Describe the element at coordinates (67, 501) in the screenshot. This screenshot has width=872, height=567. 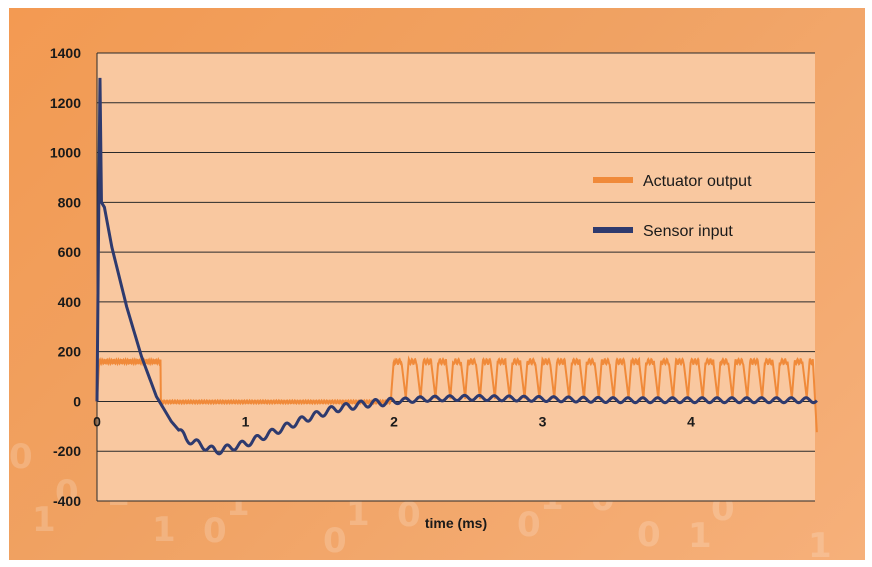
I see `y-tick-label: -400` at that location.